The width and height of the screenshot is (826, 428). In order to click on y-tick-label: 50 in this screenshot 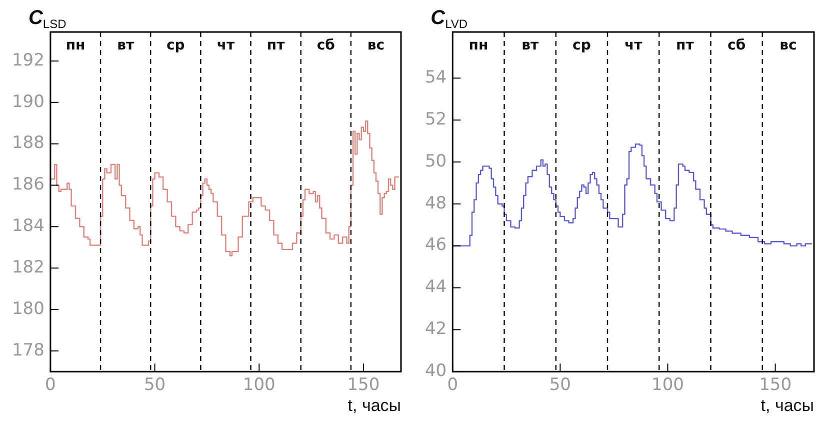, I will do `click(435, 161)`.